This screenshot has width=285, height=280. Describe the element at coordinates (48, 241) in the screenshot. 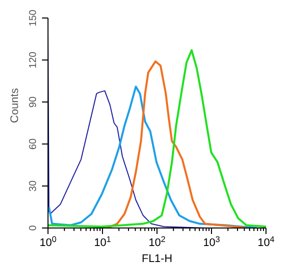

I see `x-tick-label: 10$^{0}$` at that location.